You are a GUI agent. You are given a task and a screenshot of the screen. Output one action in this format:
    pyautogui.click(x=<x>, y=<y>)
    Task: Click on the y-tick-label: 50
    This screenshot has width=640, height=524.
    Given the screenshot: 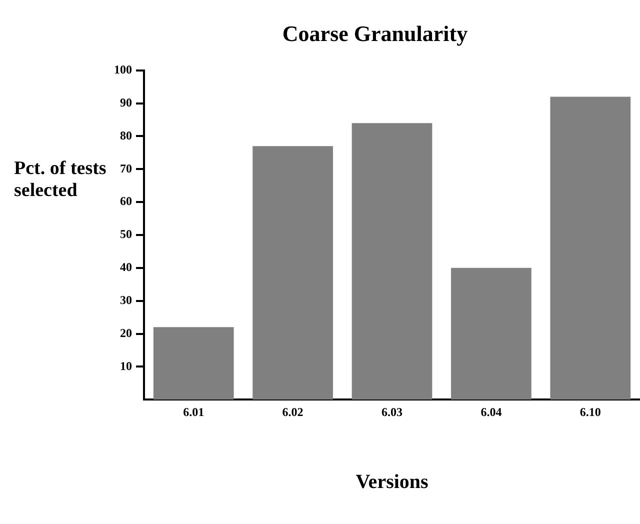 What is the action you would take?
    pyautogui.click(x=126, y=234)
    